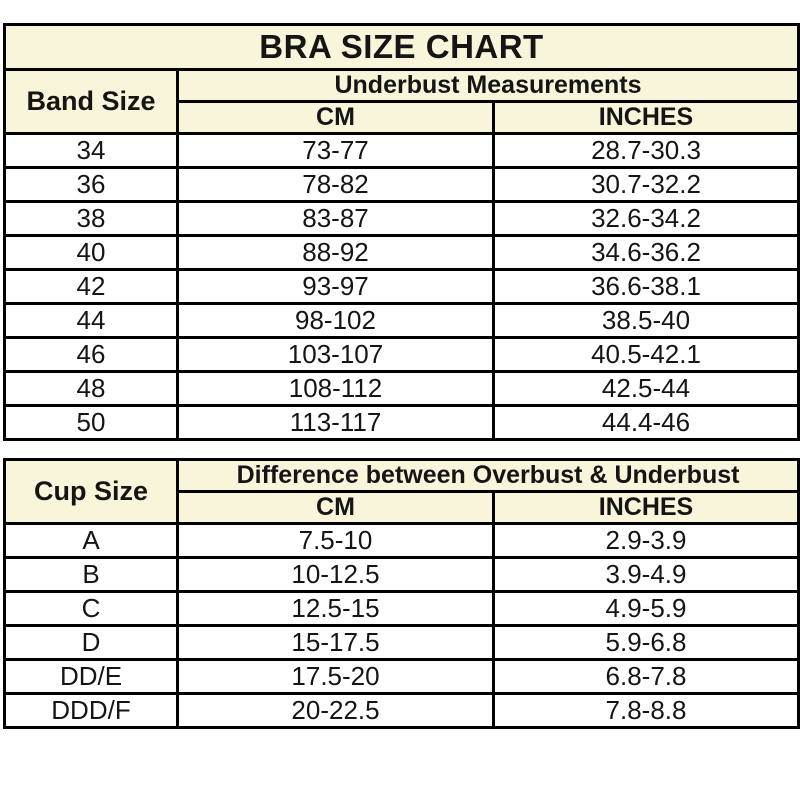 The width and height of the screenshot is (800, 800). I want to click on table-cell-inches: 5.9-6.8, so click(645, 642).